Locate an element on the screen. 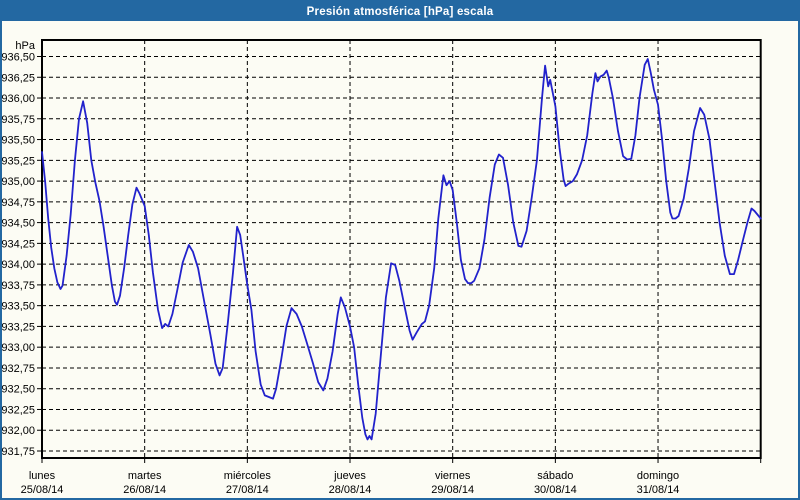 The width and height of the screenshot is (800, 500). y-tick-label: 933,00 is located at coordinates (18, 348).